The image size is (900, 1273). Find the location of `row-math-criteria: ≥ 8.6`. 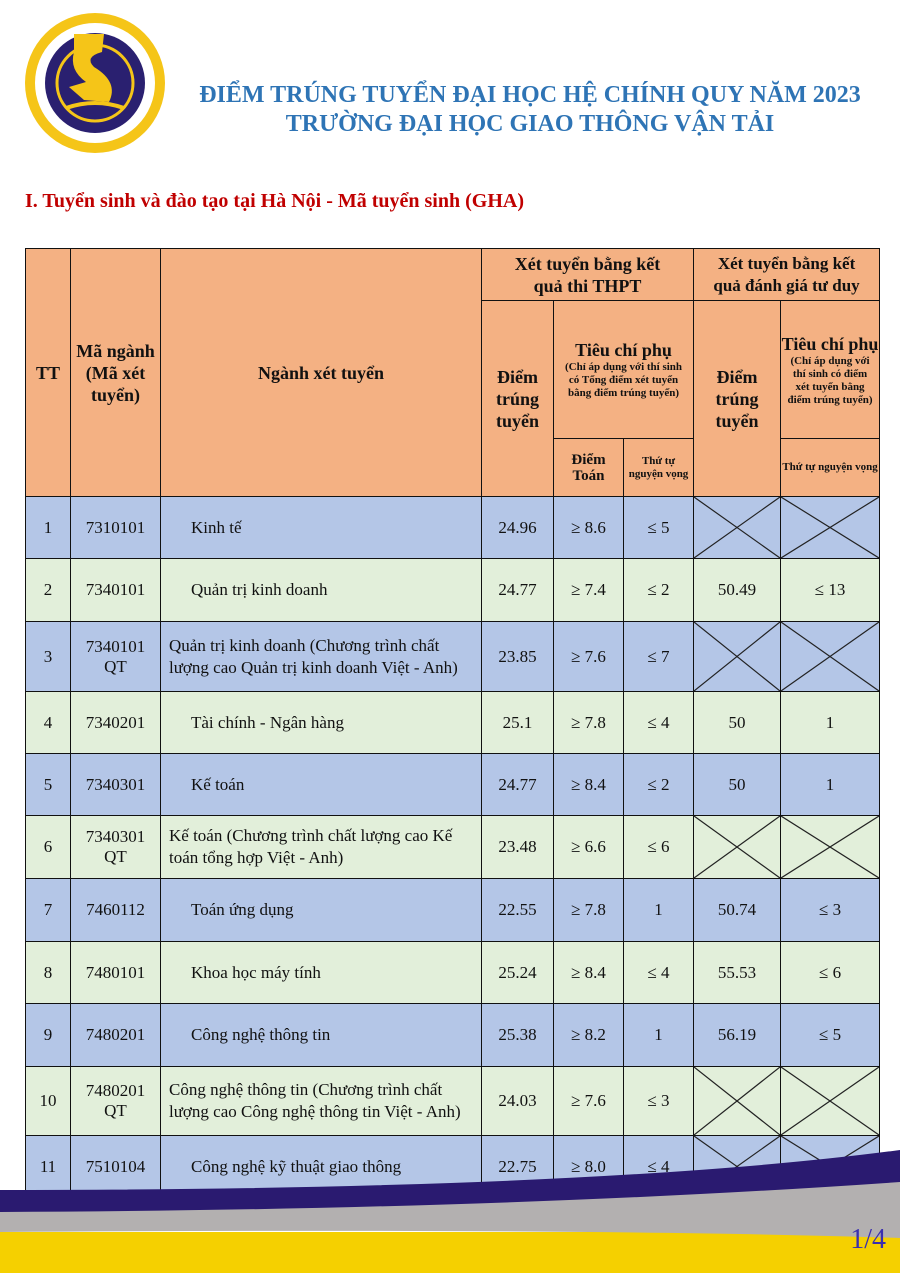

row-math-criteria: ≥ 8.6 is located at coordinates (588, 527).